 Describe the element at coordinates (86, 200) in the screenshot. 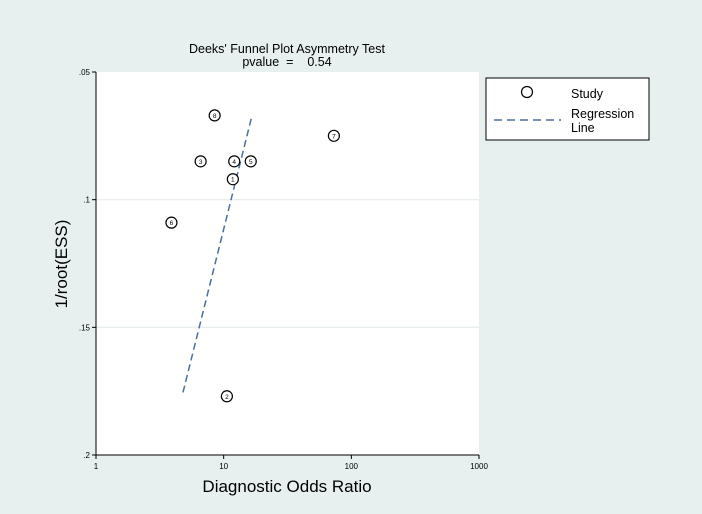

I see `y-tick-label: .1` at that location.